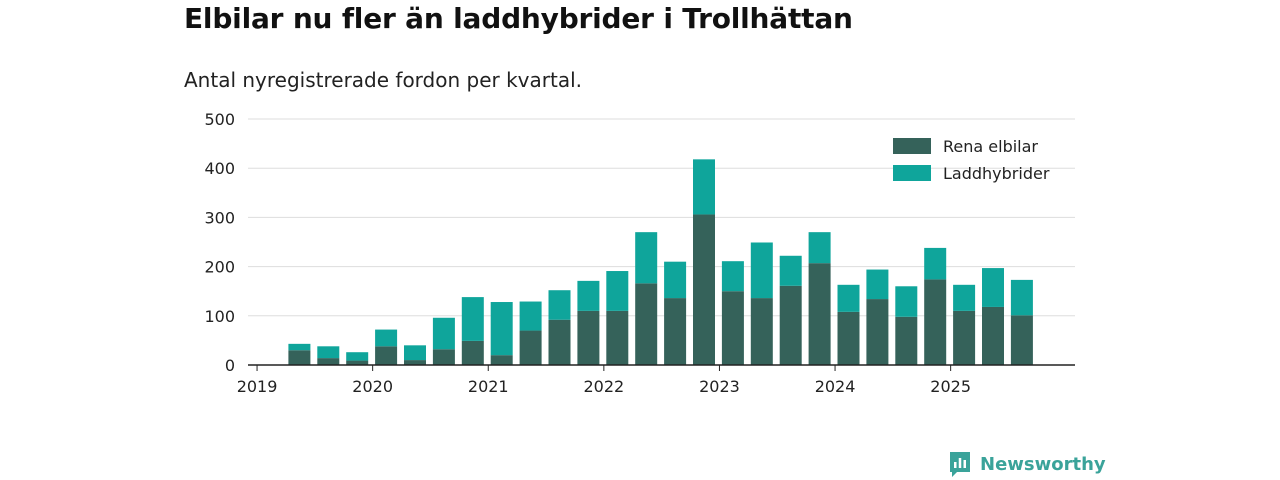  I want to click on x-tick-label: 2023, so click(719, 386).